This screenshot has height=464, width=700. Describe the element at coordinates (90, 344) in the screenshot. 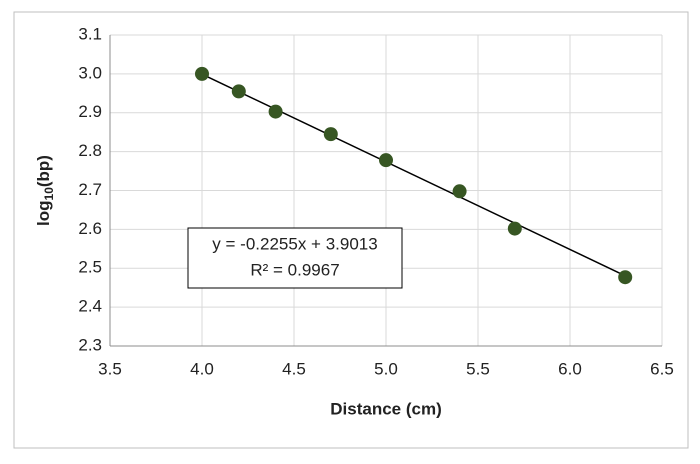

I see `y-tick-label: 2.3` at that location.